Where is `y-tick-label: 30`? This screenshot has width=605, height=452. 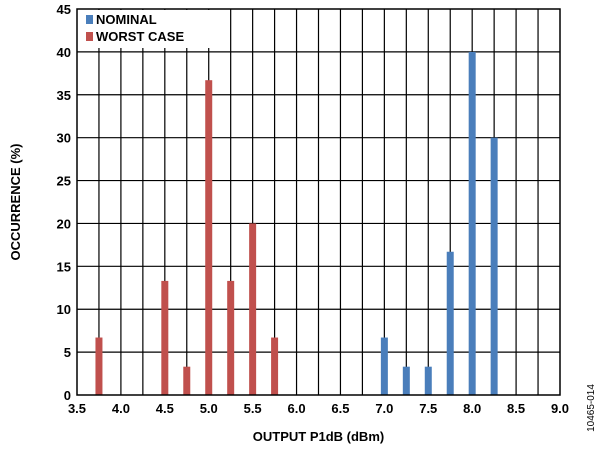
y-tick-label: 30 is located at coordinates (64, 138).